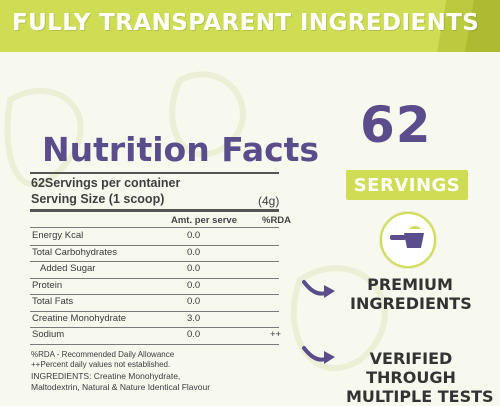 The image size is (500, 406). What do you see at coordinates (106, 376) in the screenshot?
I see `ingredients-line-1: INGREDIENTS: Creatine Monohydrate,` at bounding box center [106, 376].